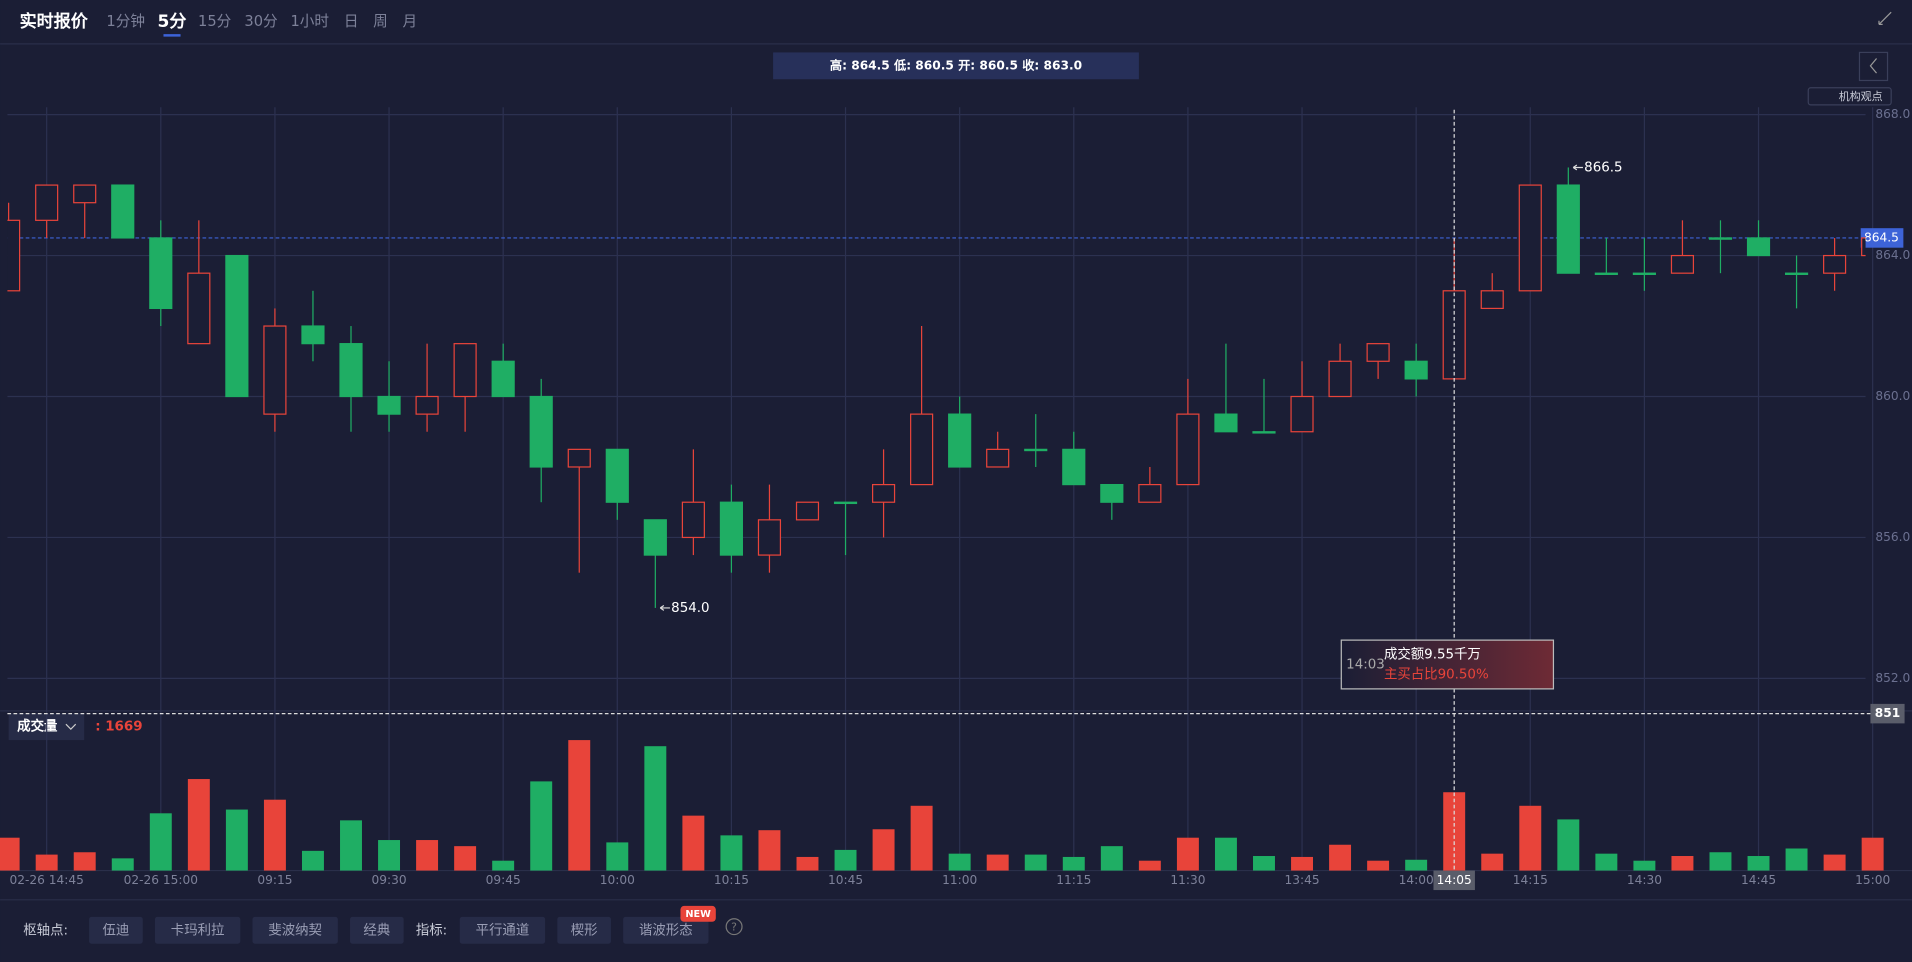  What do you see at coordinates (172, 22) in the screenshot?
I see `tab: 5分` at bounding box center [172, 22].